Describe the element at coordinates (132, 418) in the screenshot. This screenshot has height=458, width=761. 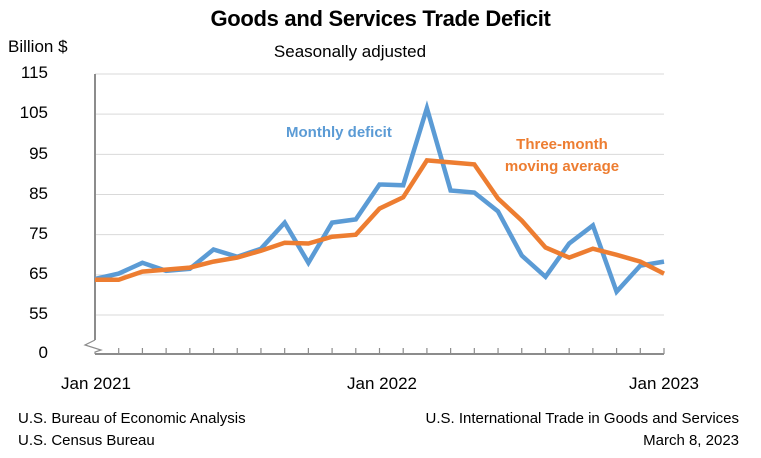
I see `source-line-bea: U.S. Bureau of Economic Analysis` at that location.